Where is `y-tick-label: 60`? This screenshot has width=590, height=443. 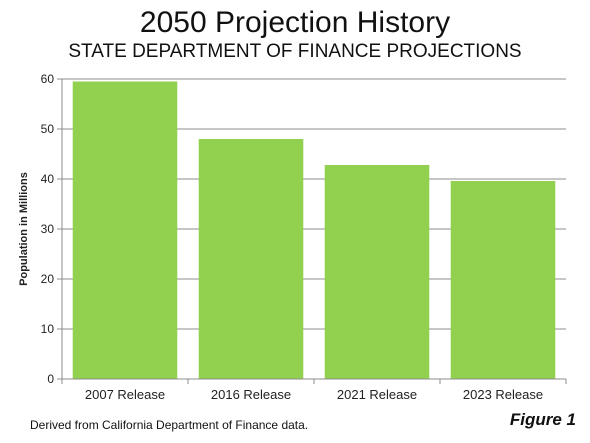 y-tick-label: 60 is located at coordinates (48, 79).